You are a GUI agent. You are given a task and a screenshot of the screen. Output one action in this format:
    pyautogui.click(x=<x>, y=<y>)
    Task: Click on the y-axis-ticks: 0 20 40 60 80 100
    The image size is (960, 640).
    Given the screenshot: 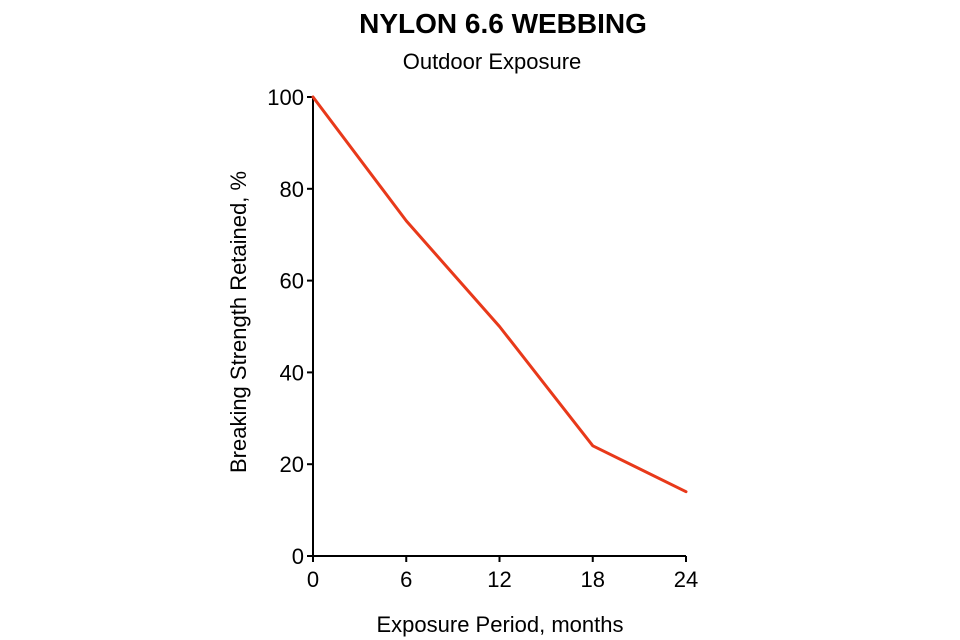 What is the action you would take?
    pyautogui.click(x=290, y=327)
    